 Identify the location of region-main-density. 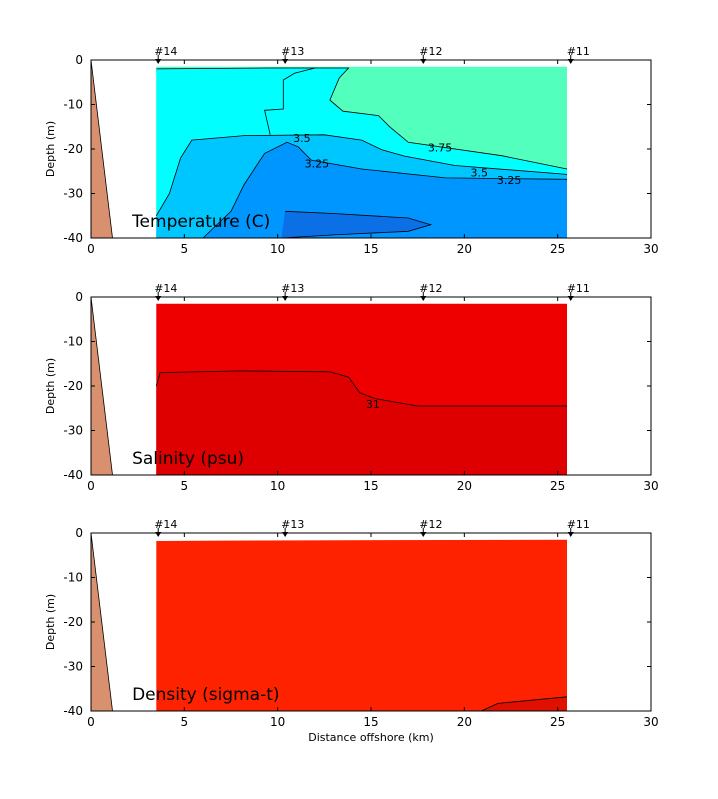
(362, 625).